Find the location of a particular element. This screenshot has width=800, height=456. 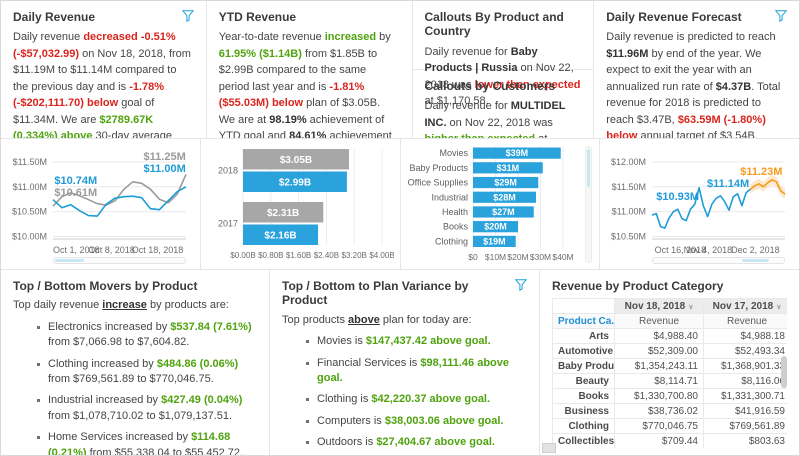

text-segment: $427.49 (0.04%) is located at coordinates (202, 400).